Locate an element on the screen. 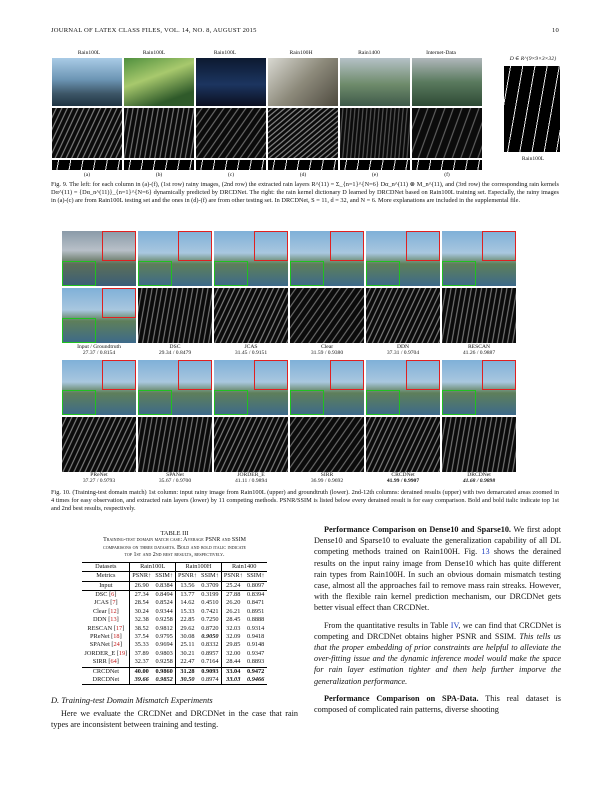 This screenshot has width=612, height=792. value-cell: 30.24 is located at coordinates (141, 611).